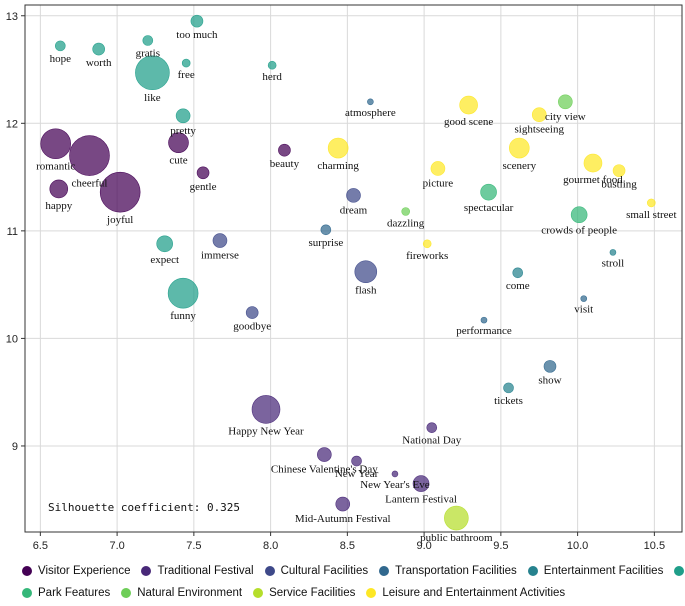  I want to click on legend-label: Service Facilities, so click(312, 593).